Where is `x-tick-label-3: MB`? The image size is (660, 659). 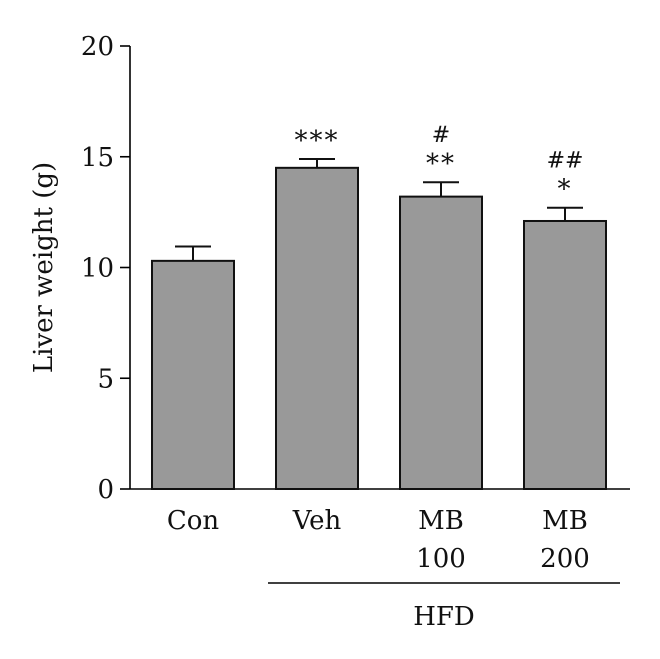
x-tick-label-3: MB is located at coordinates (565, 521).